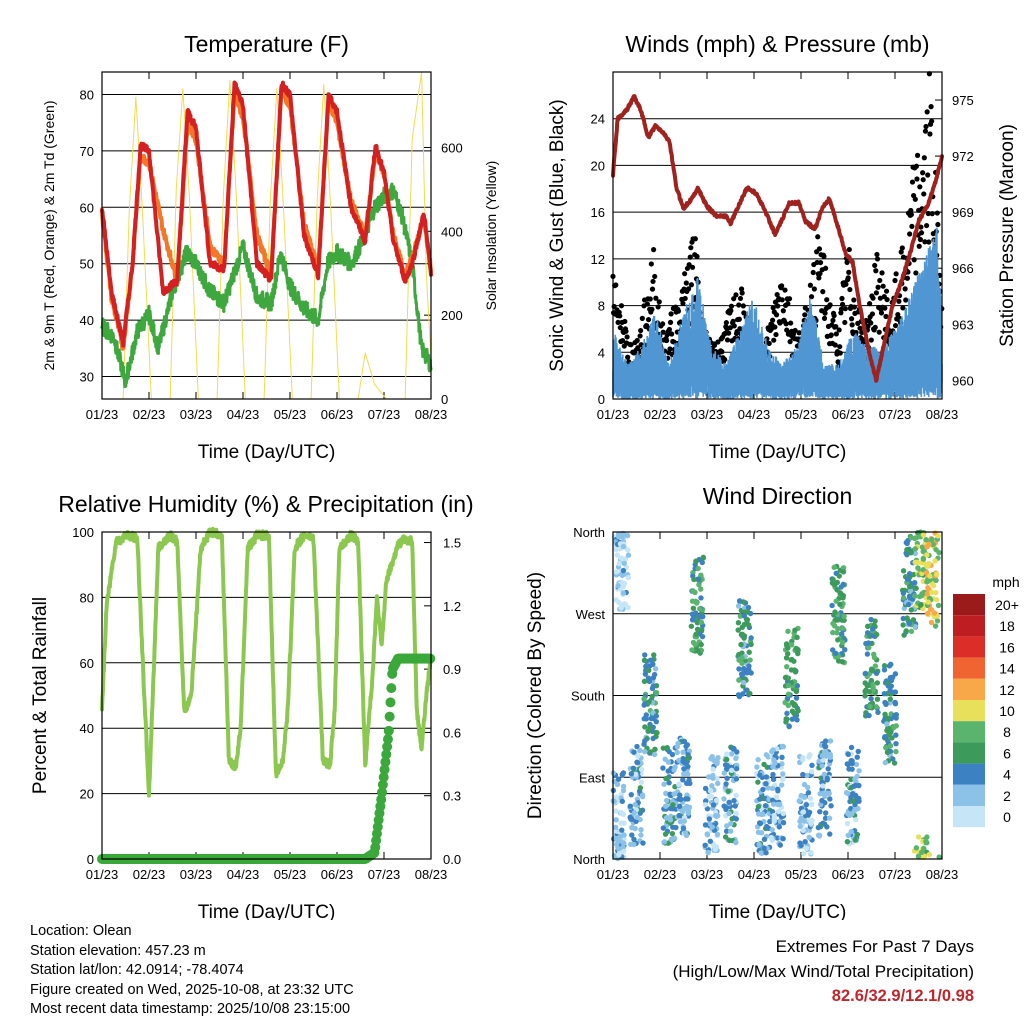 The height and width of the screenshot is (1024, 1024). I want to click on rainfall-point, so click(383, 777).